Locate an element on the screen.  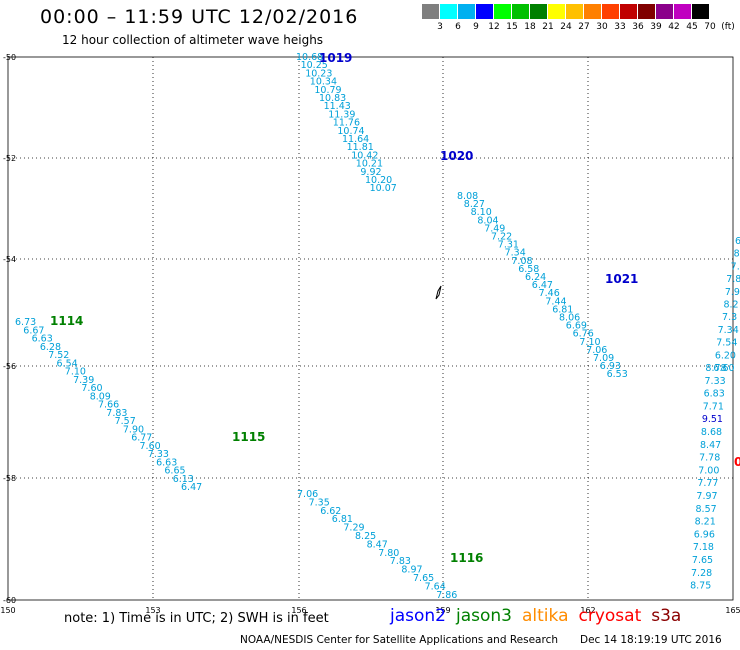
wave-height-value: 7.9 is located at coordinates (732, 292).